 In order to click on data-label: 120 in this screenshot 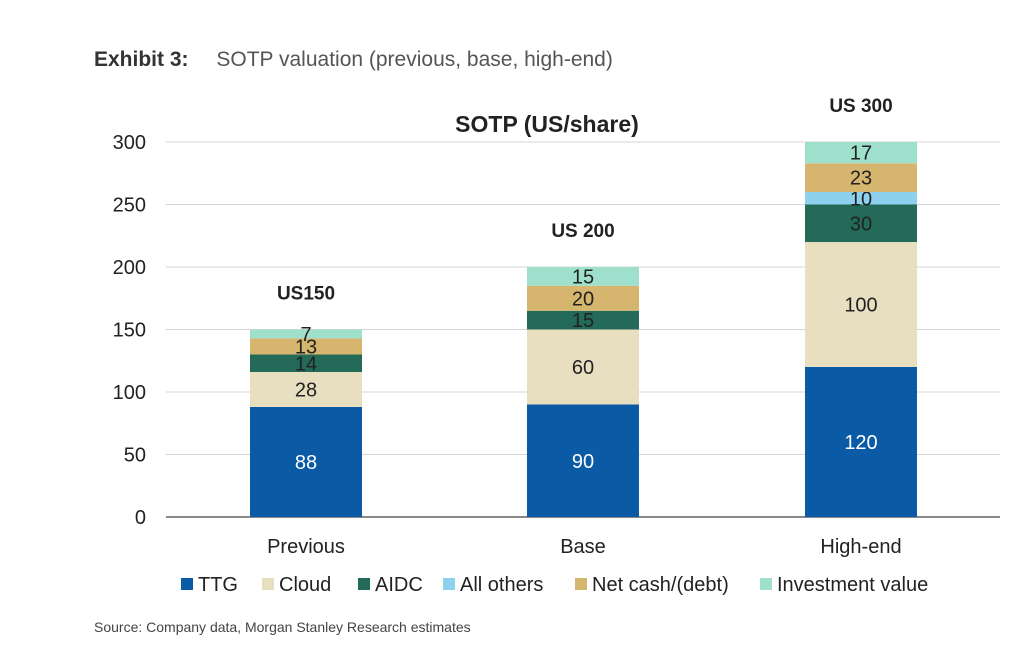, I will do `click(860, 443)`.